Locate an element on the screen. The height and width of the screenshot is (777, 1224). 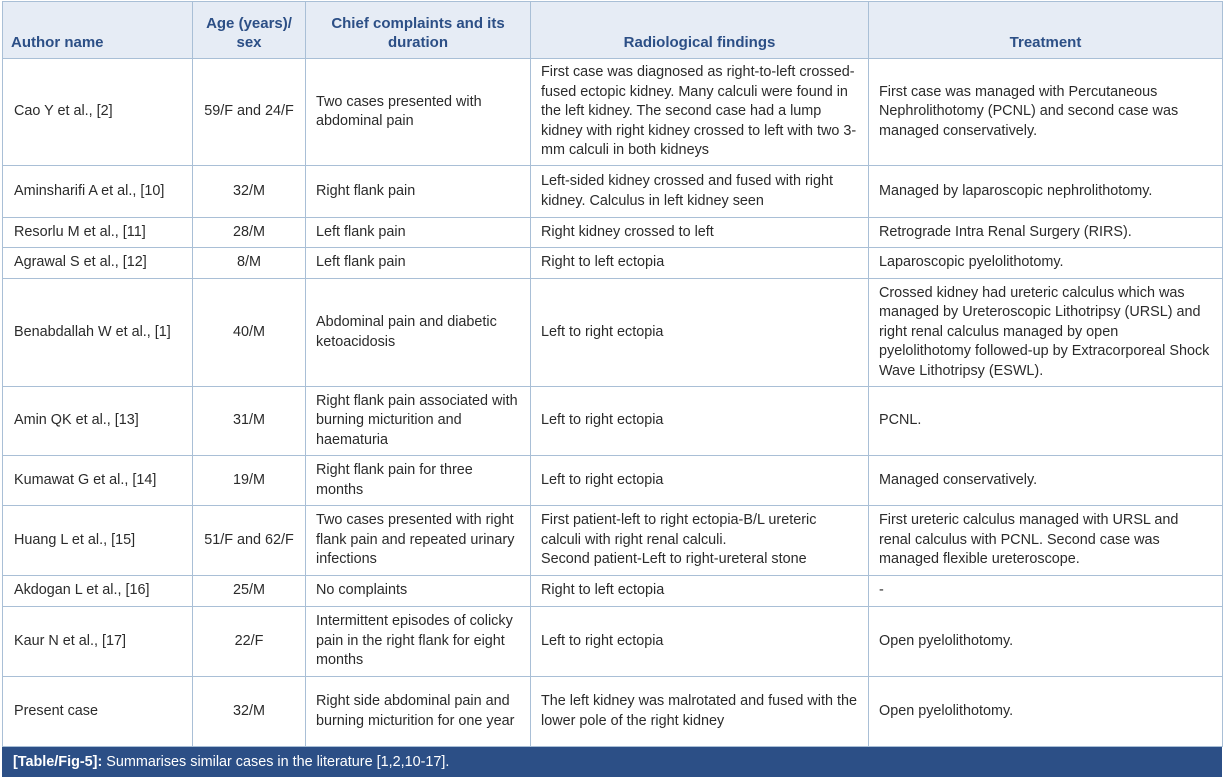
age-cell: 19/M is located at coordinates (249, 480).